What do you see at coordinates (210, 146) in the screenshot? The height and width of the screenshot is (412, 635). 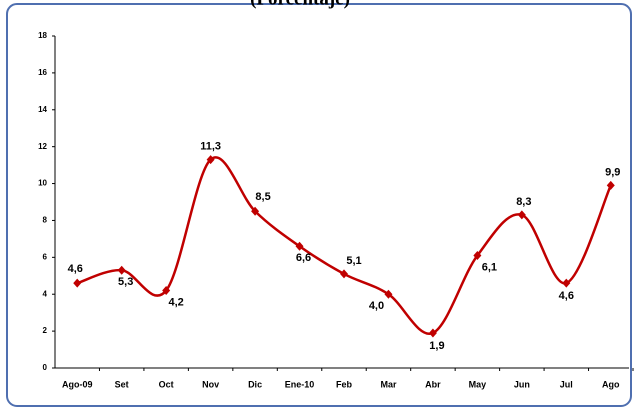 I see `data-label: 11,3` at bounding box center [210, 146].